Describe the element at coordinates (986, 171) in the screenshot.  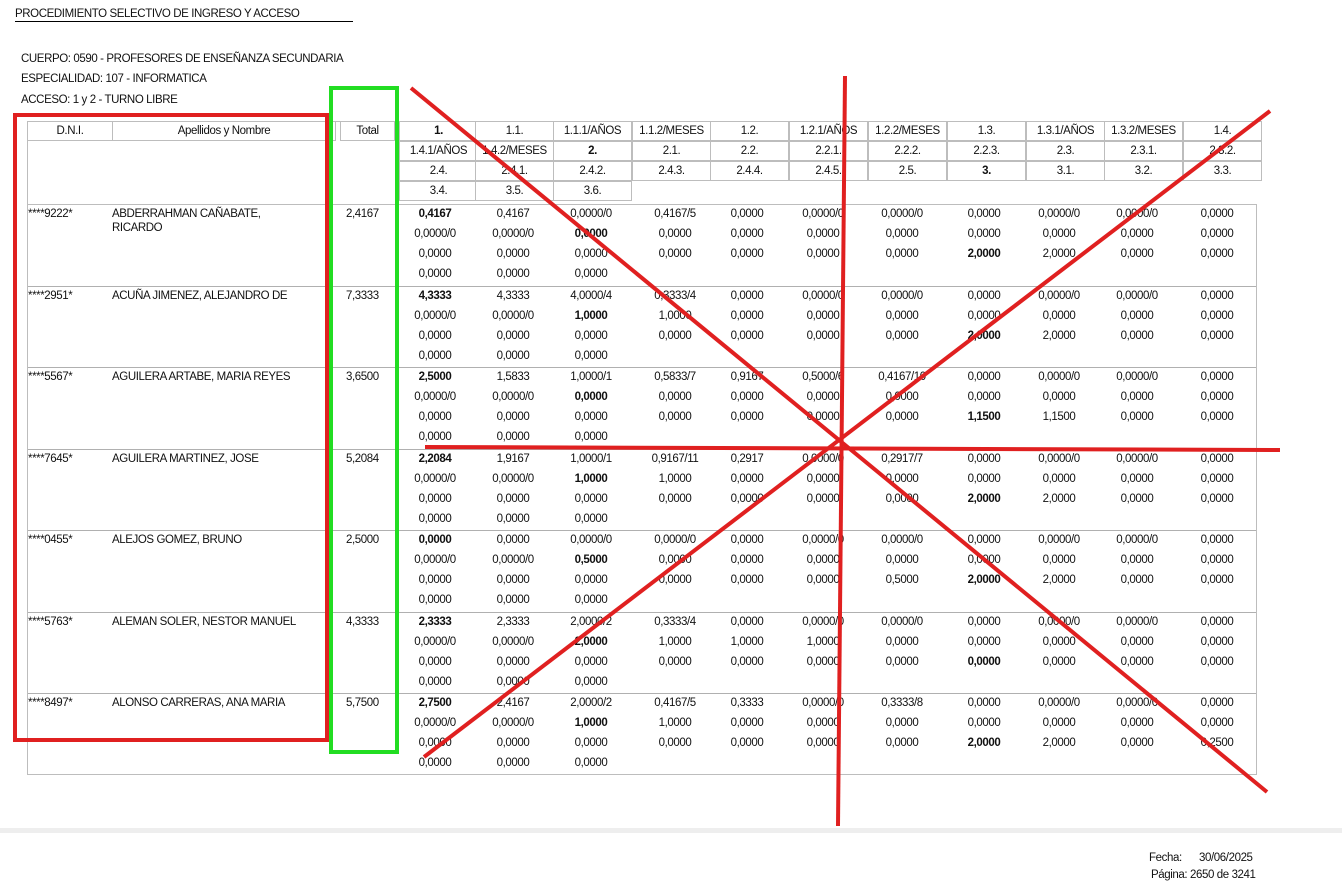
I see `score-header-cell: 3.` at that location.